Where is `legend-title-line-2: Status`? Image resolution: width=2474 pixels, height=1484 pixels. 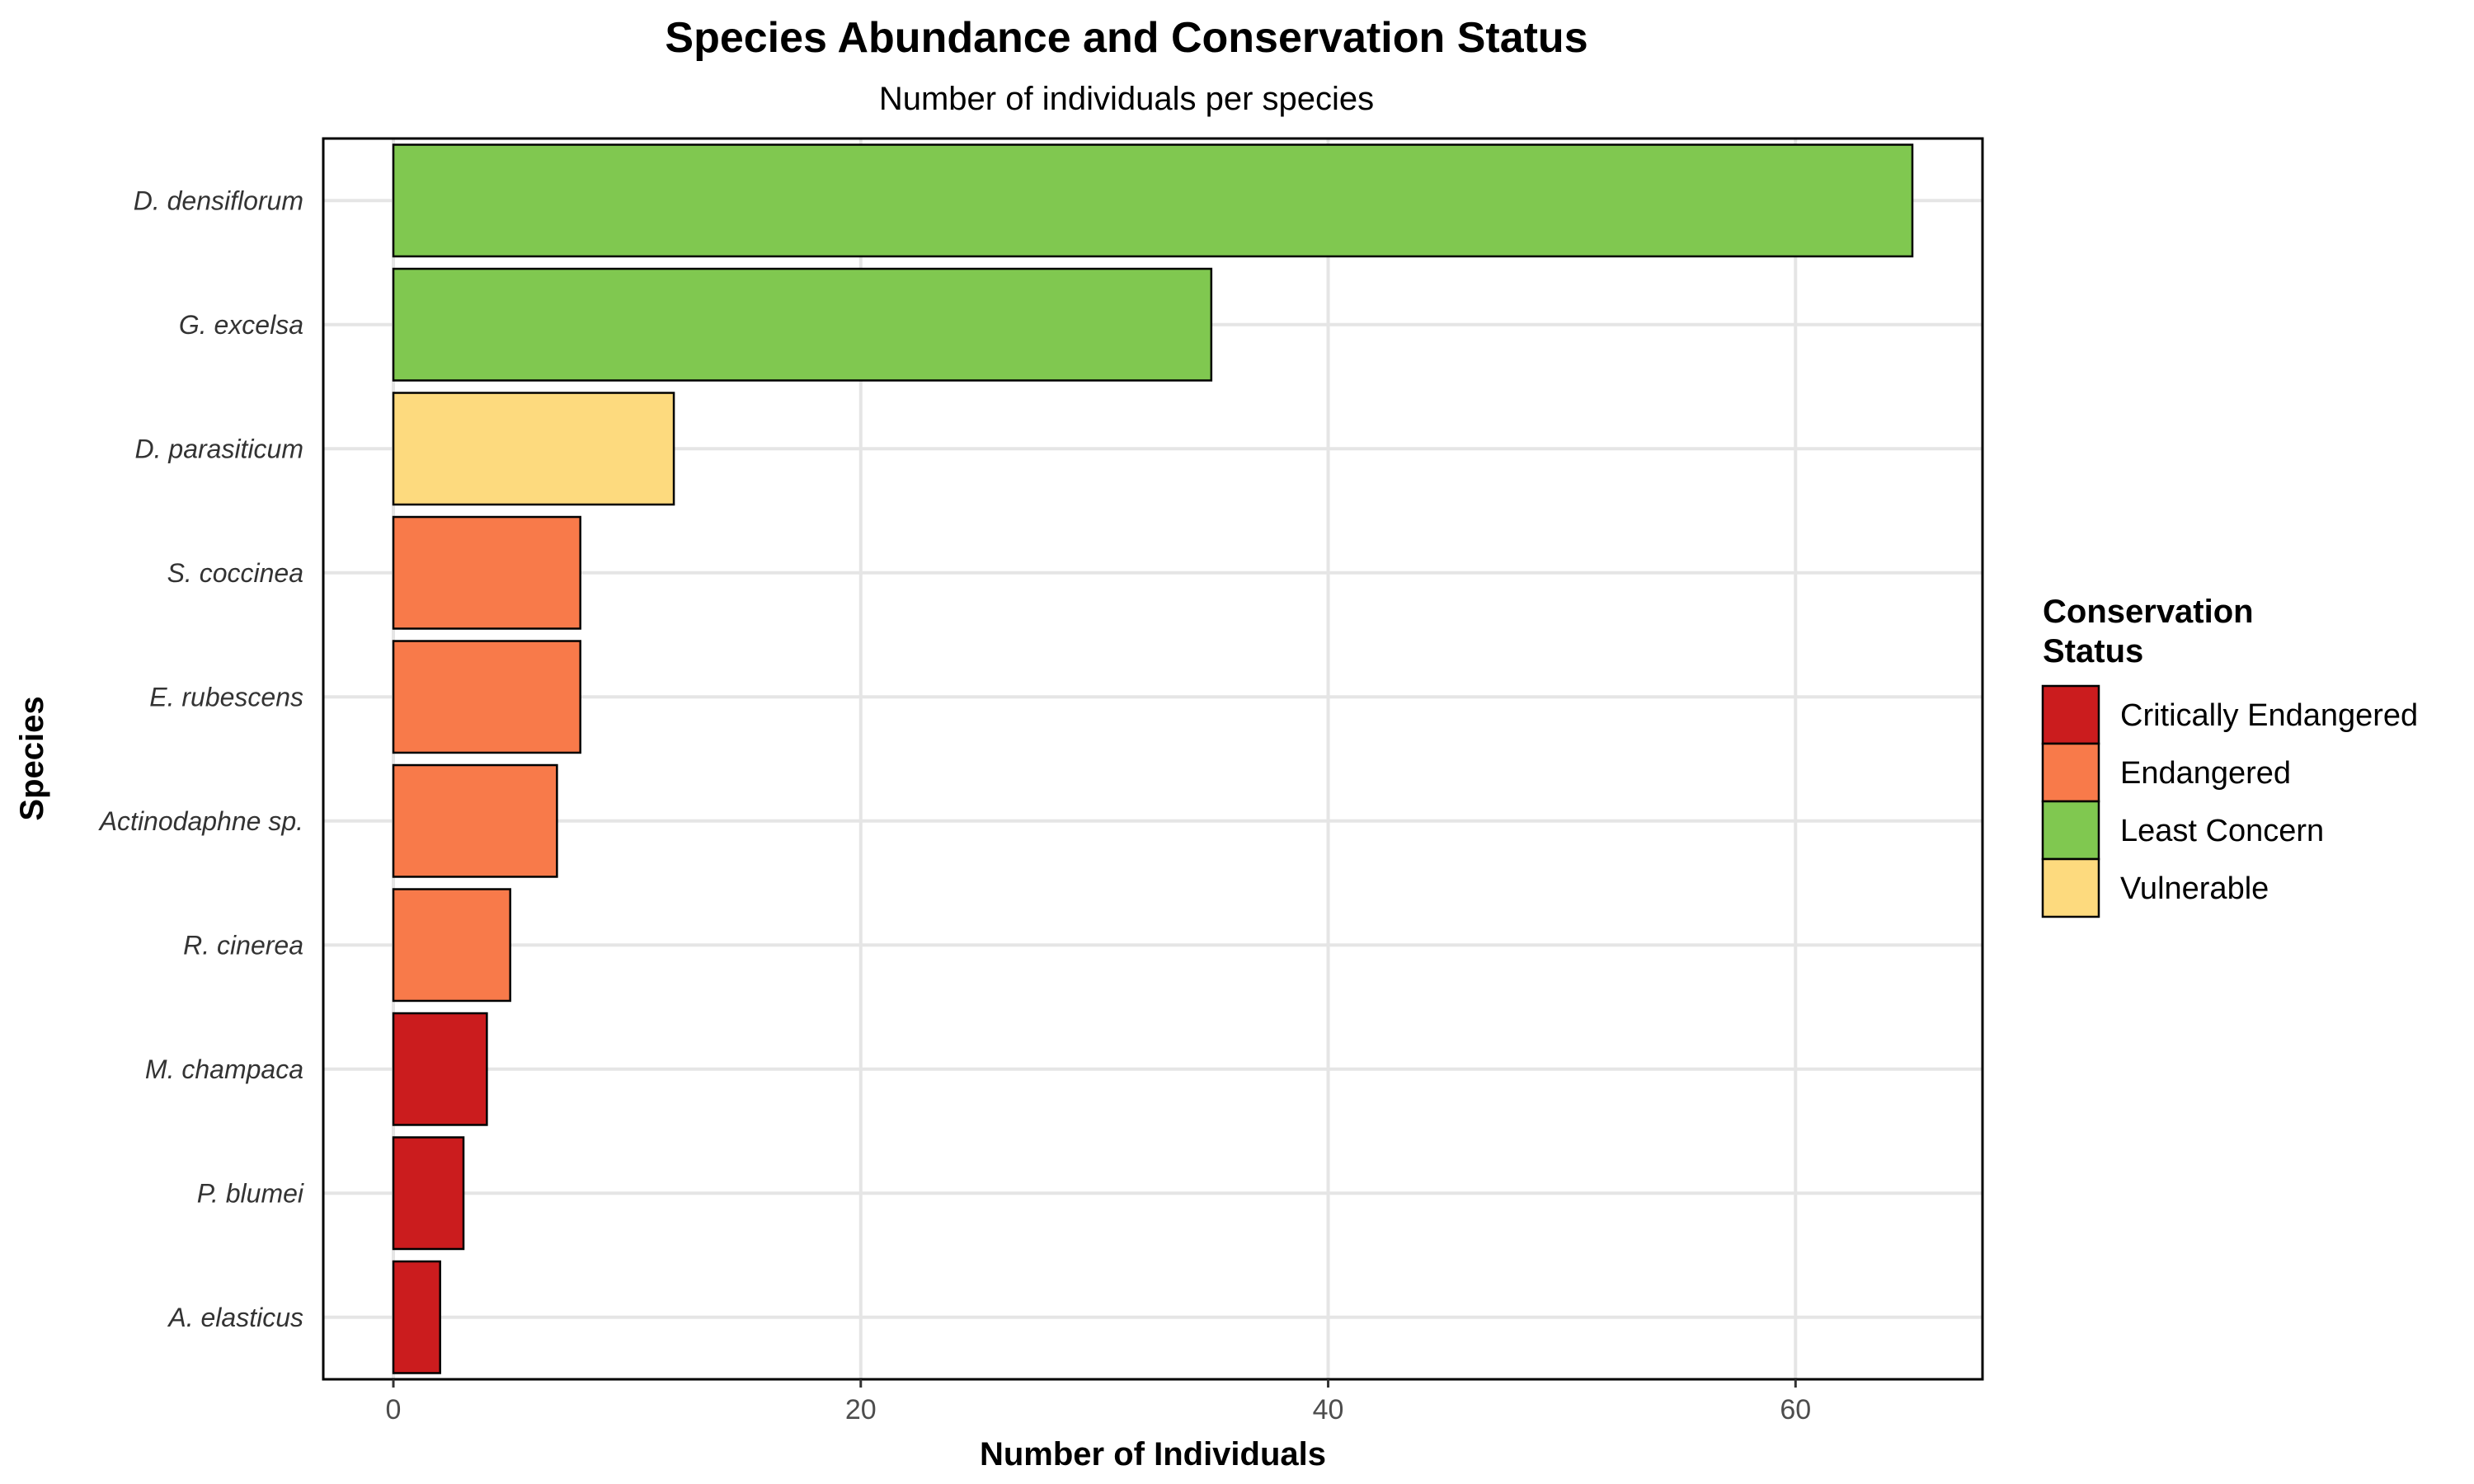 legend-title-line-2: Status is located at coordinates (2093, 651).